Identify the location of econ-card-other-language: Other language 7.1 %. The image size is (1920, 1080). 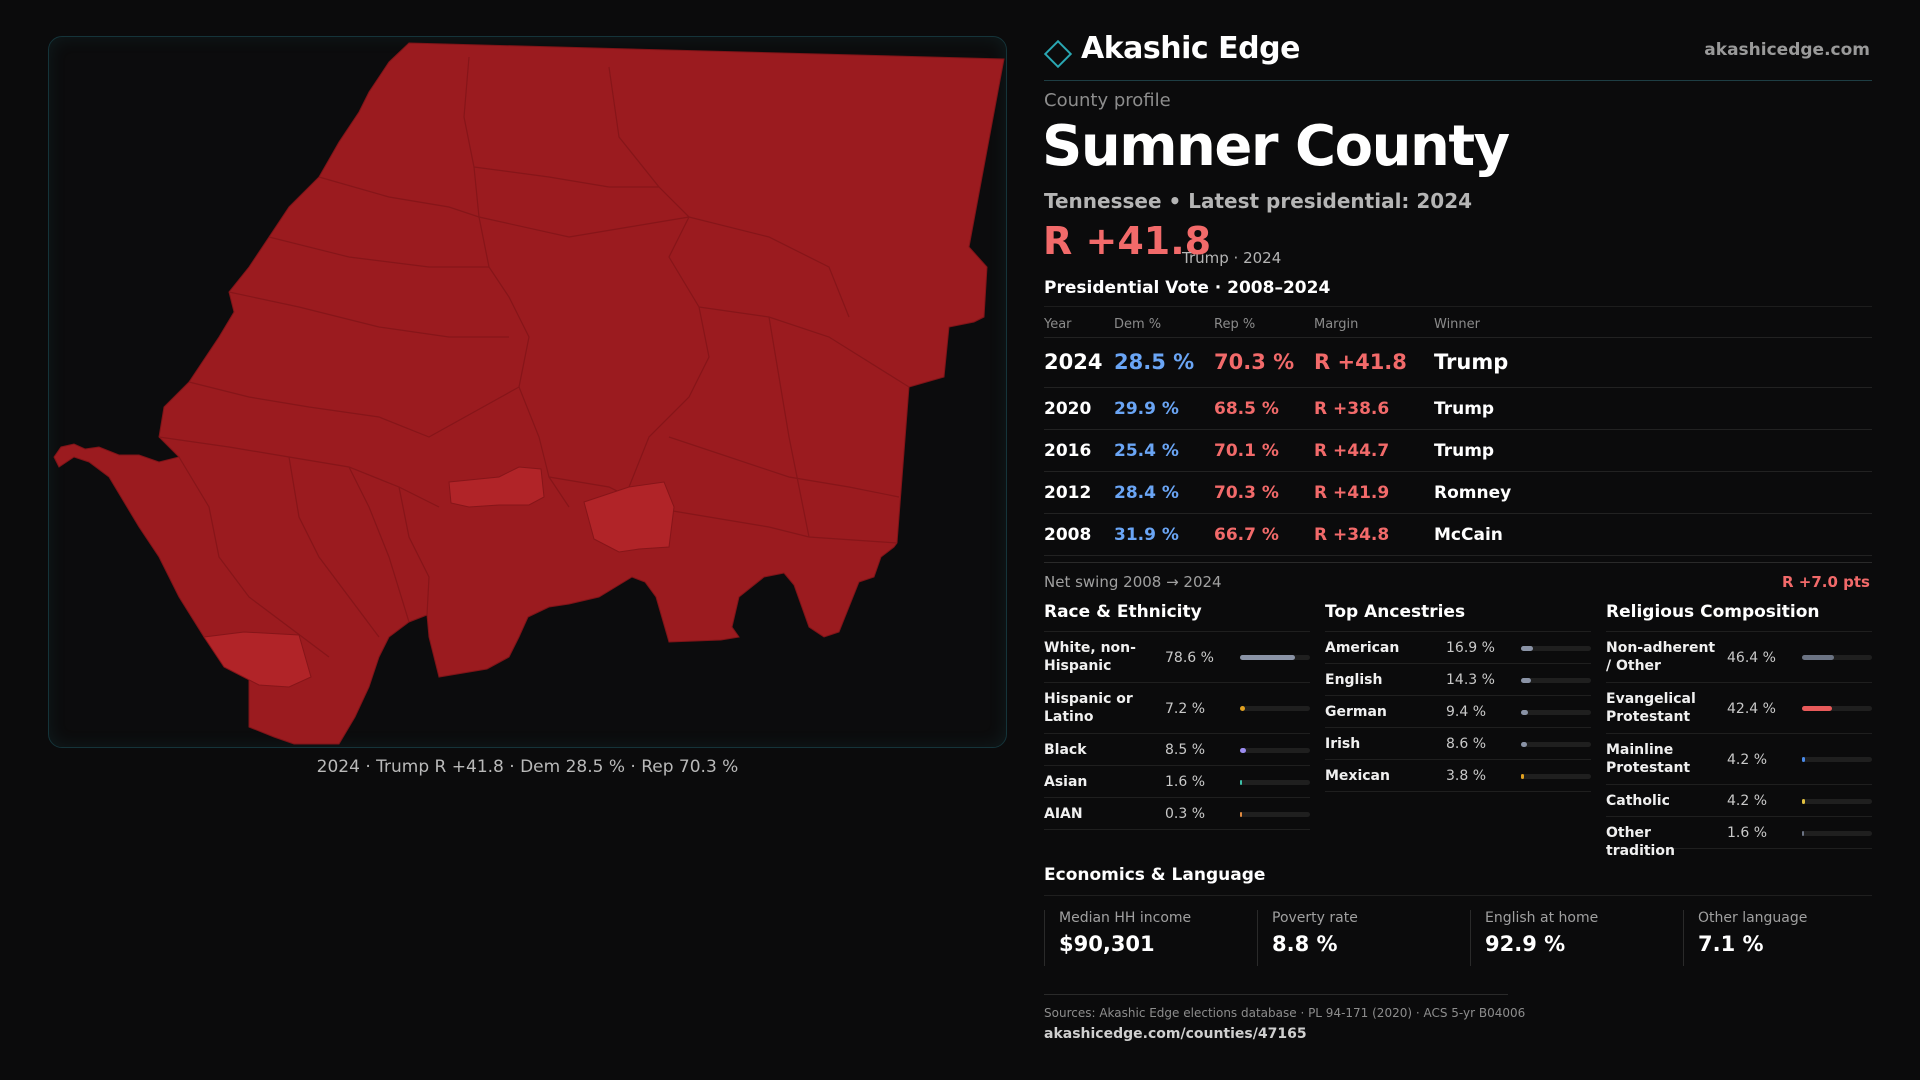
(1745, 938).